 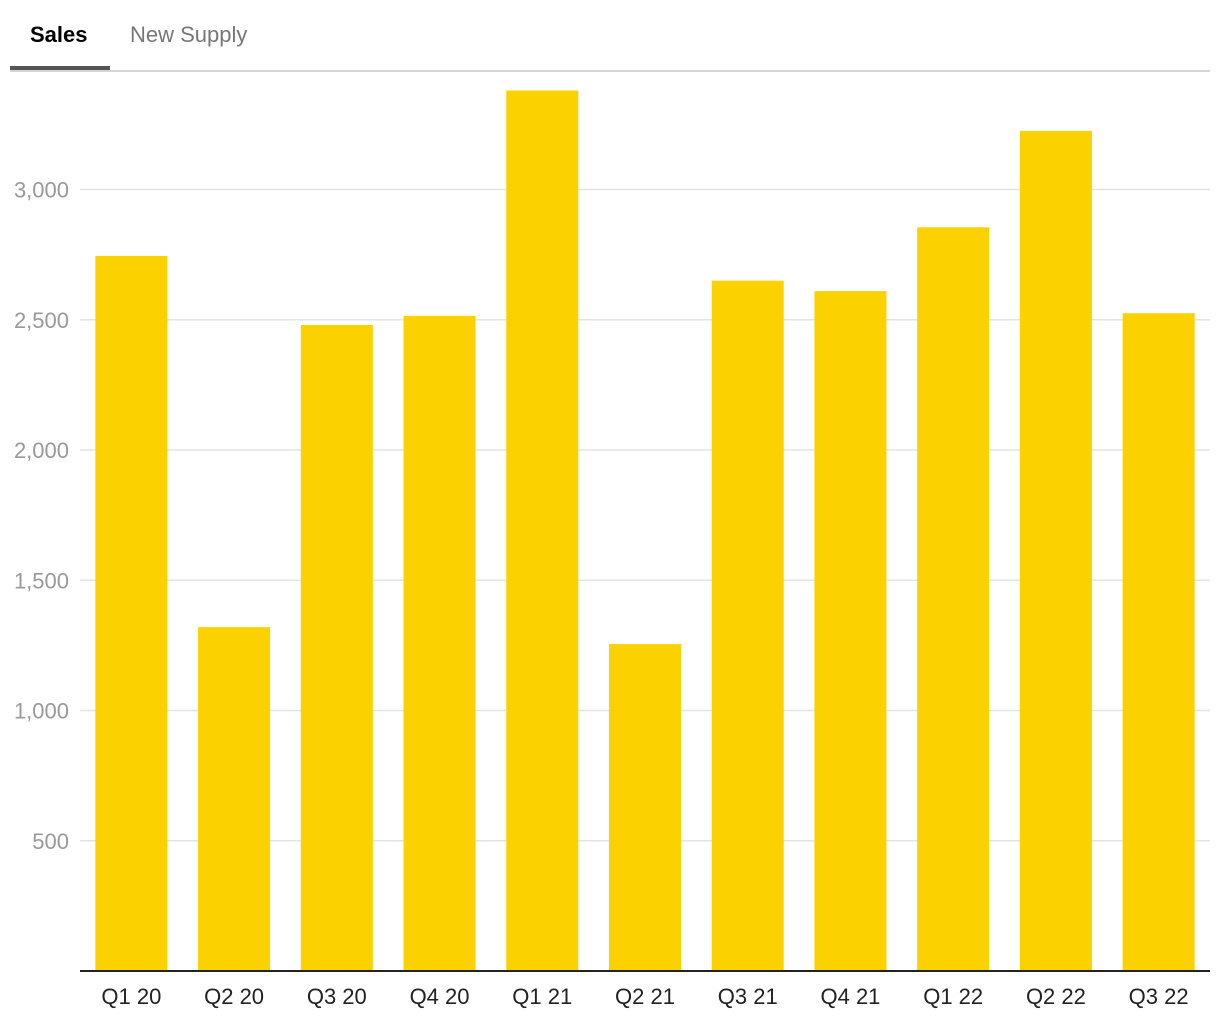 I want to click on y-tick-label: 2,500, so click(x=41, y=320).